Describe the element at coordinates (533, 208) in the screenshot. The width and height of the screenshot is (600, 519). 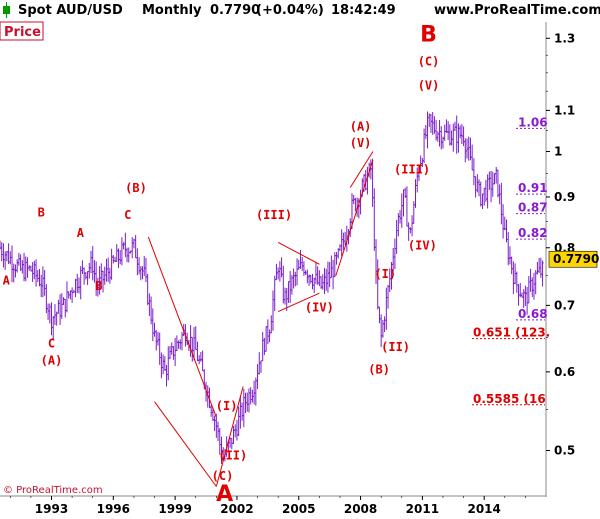
I see `fib-level-label: 0.87` at that location.